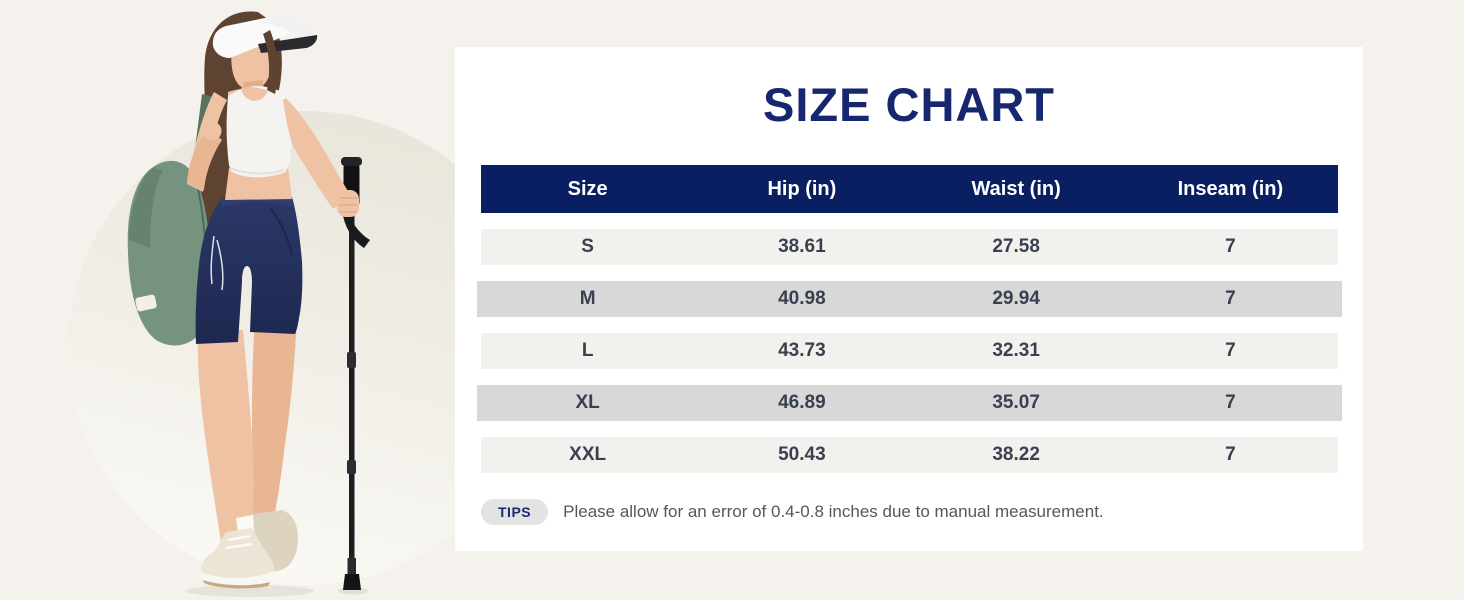  What do you see at coordinates (587, 402) in the screenshot?
I see `cell-size: XL` at bounding box center [587, 402].